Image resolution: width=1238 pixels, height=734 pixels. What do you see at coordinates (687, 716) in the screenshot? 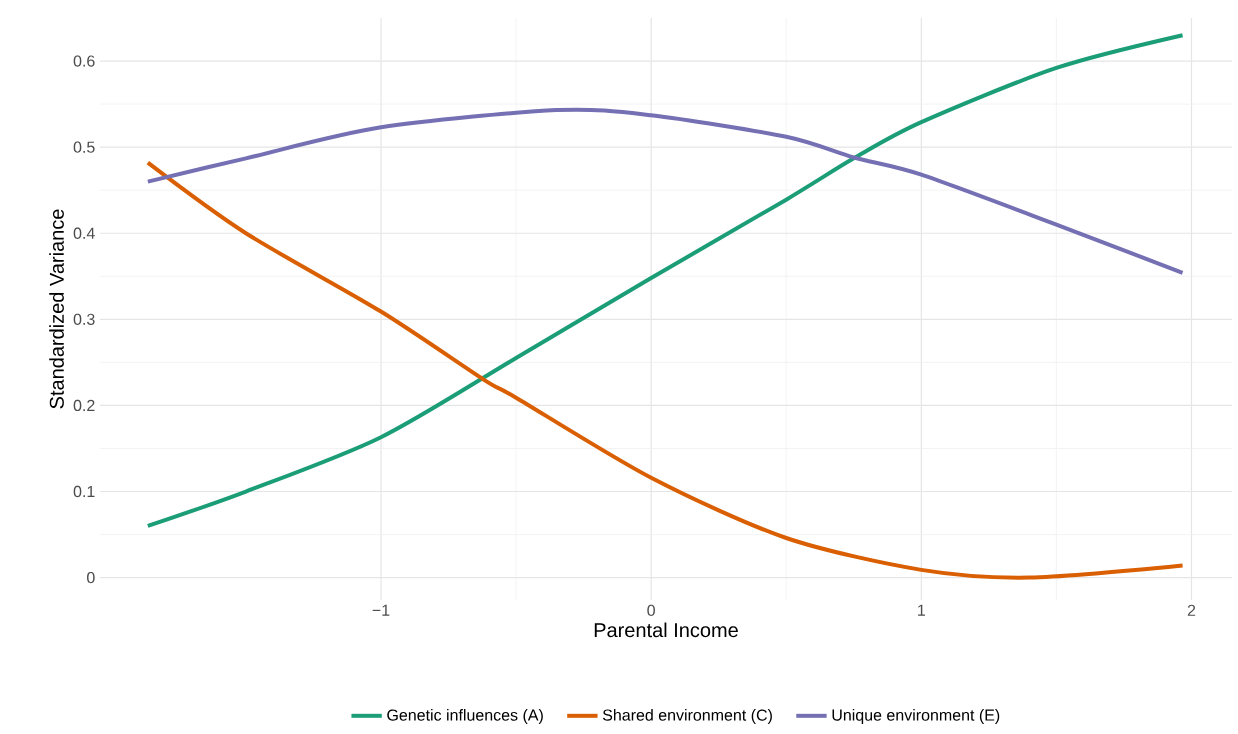
I see `legend-label: Shared environment (C)` at bounding box center [687, 716].